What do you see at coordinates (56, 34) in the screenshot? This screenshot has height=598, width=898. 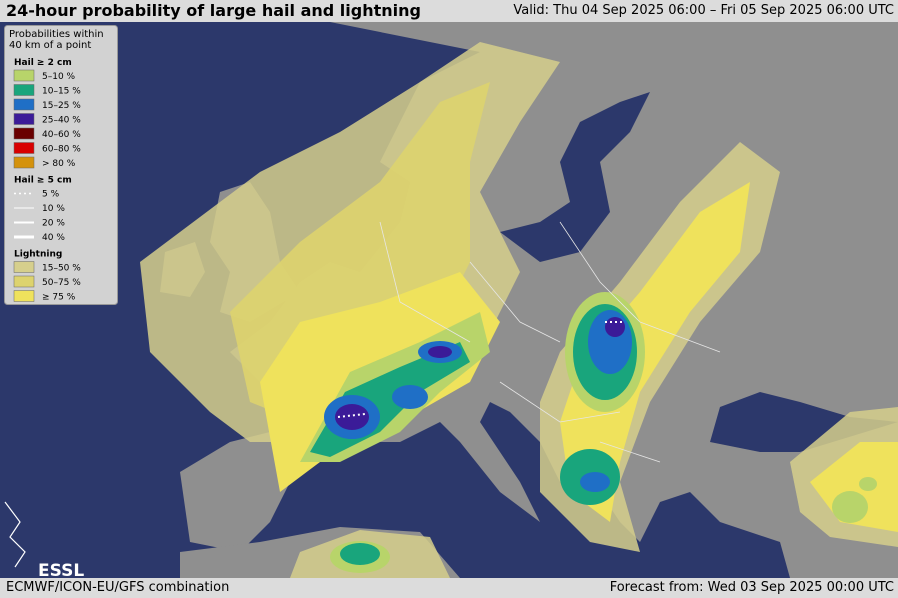 I see `legend-title: Probabilities within` at bounding box center [56, 34].